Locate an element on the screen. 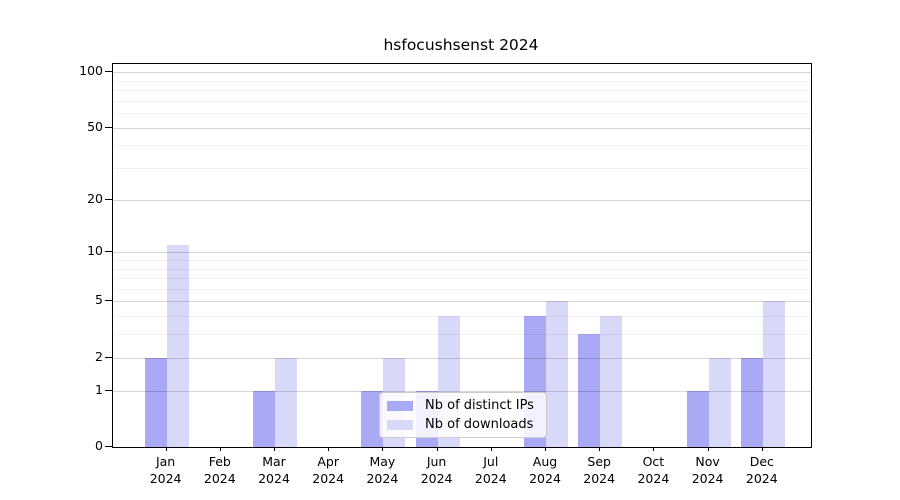 This screenshot has height=500, width=900. y-tick-label-20: 20 is located at coordinates (95, 198).